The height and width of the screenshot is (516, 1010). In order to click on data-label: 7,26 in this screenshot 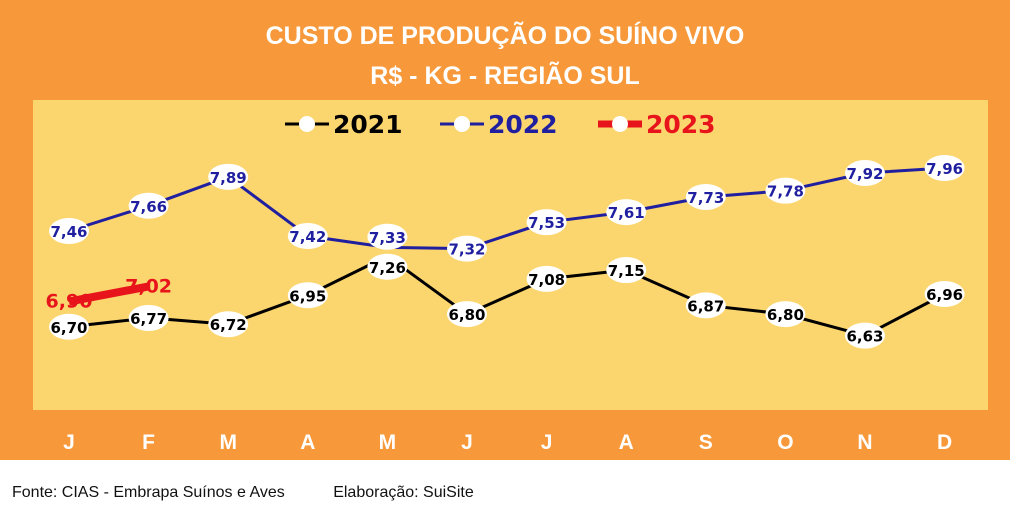, I will do `click(387, 268)`.